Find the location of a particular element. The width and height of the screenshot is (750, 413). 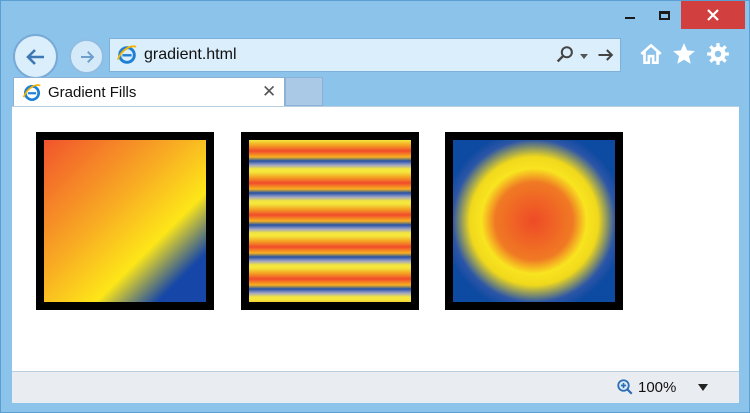

window-controls is located at coordinates (679, 15).